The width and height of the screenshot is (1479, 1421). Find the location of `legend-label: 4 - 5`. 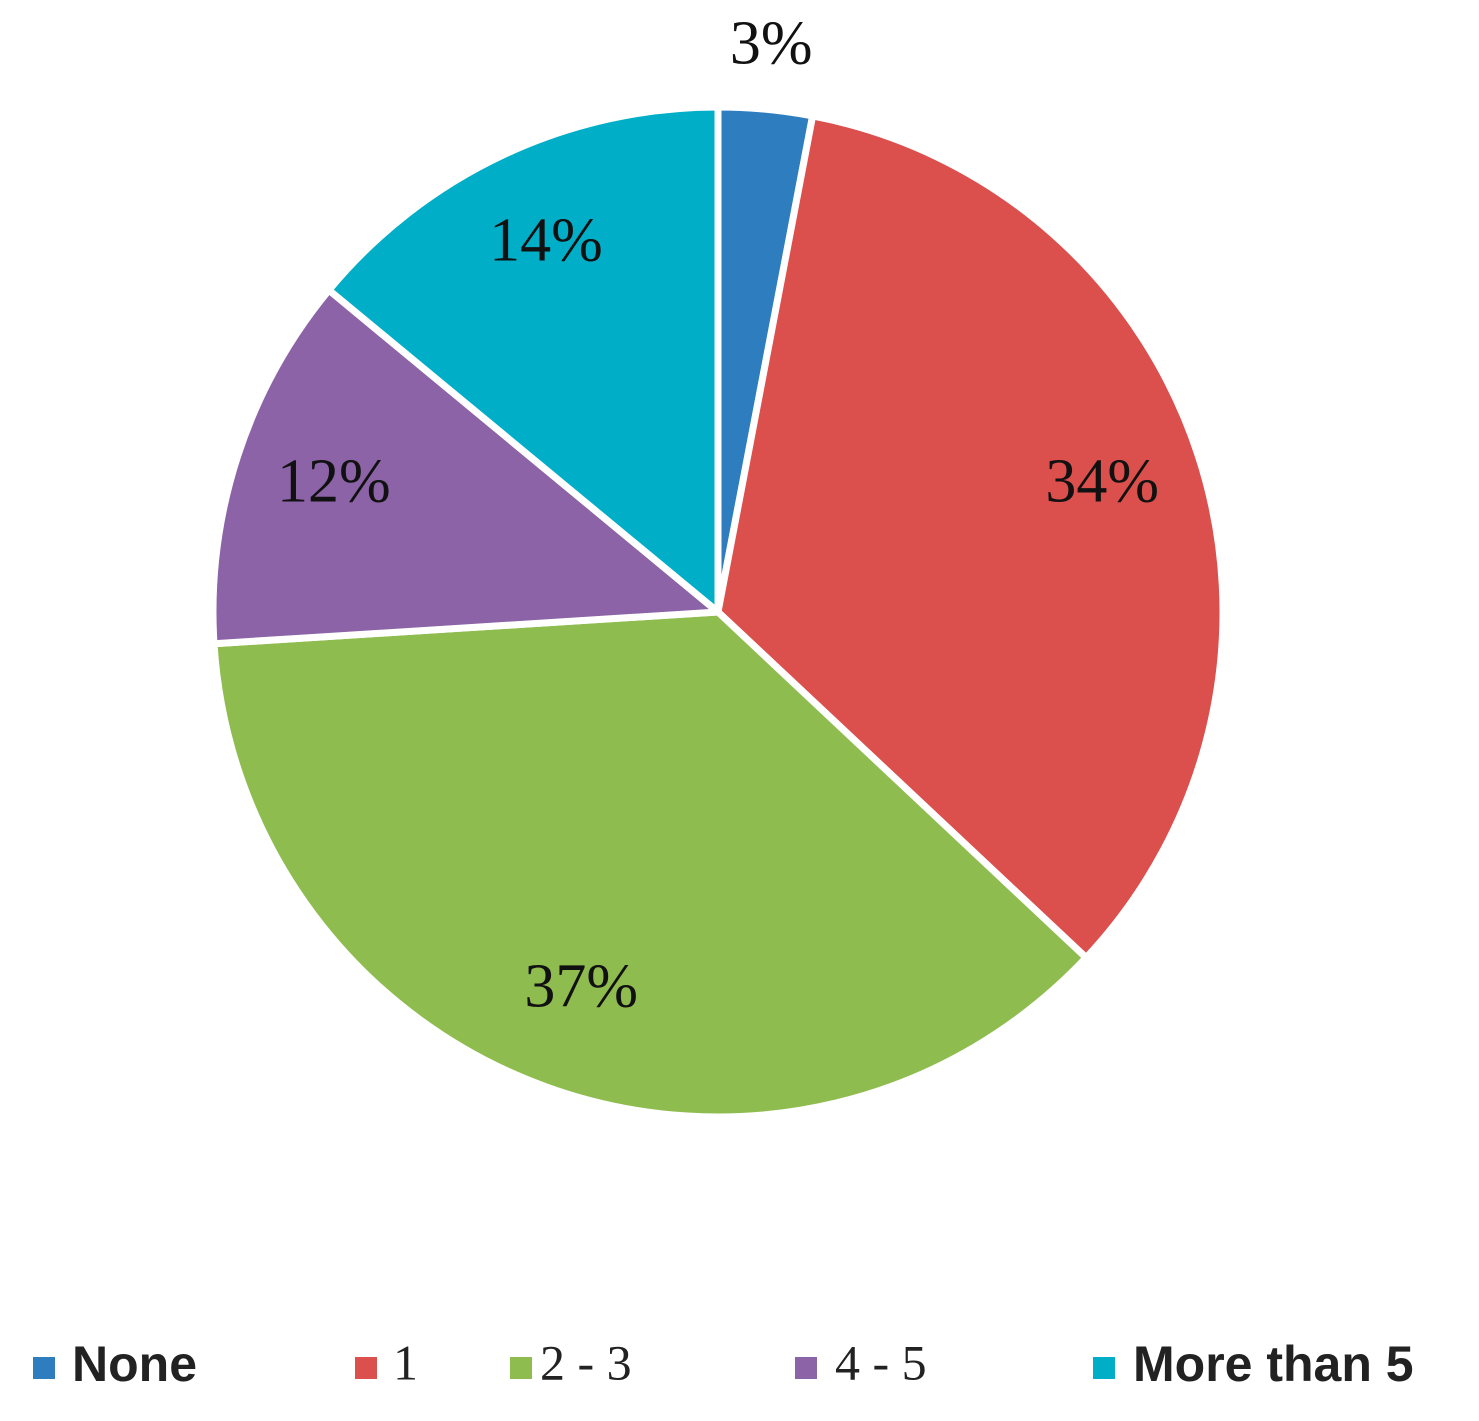

legend-label: 4 - 5 is located at coordinates (881, 1362).